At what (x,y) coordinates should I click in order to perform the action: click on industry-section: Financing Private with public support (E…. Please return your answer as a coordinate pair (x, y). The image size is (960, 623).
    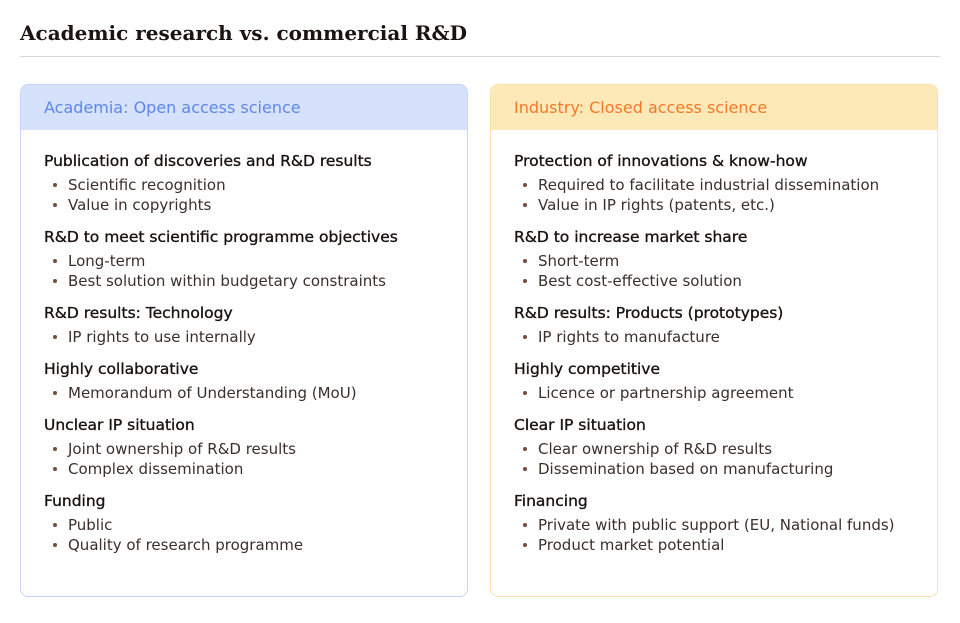
    Looking at the image, I should click on (714, 522).